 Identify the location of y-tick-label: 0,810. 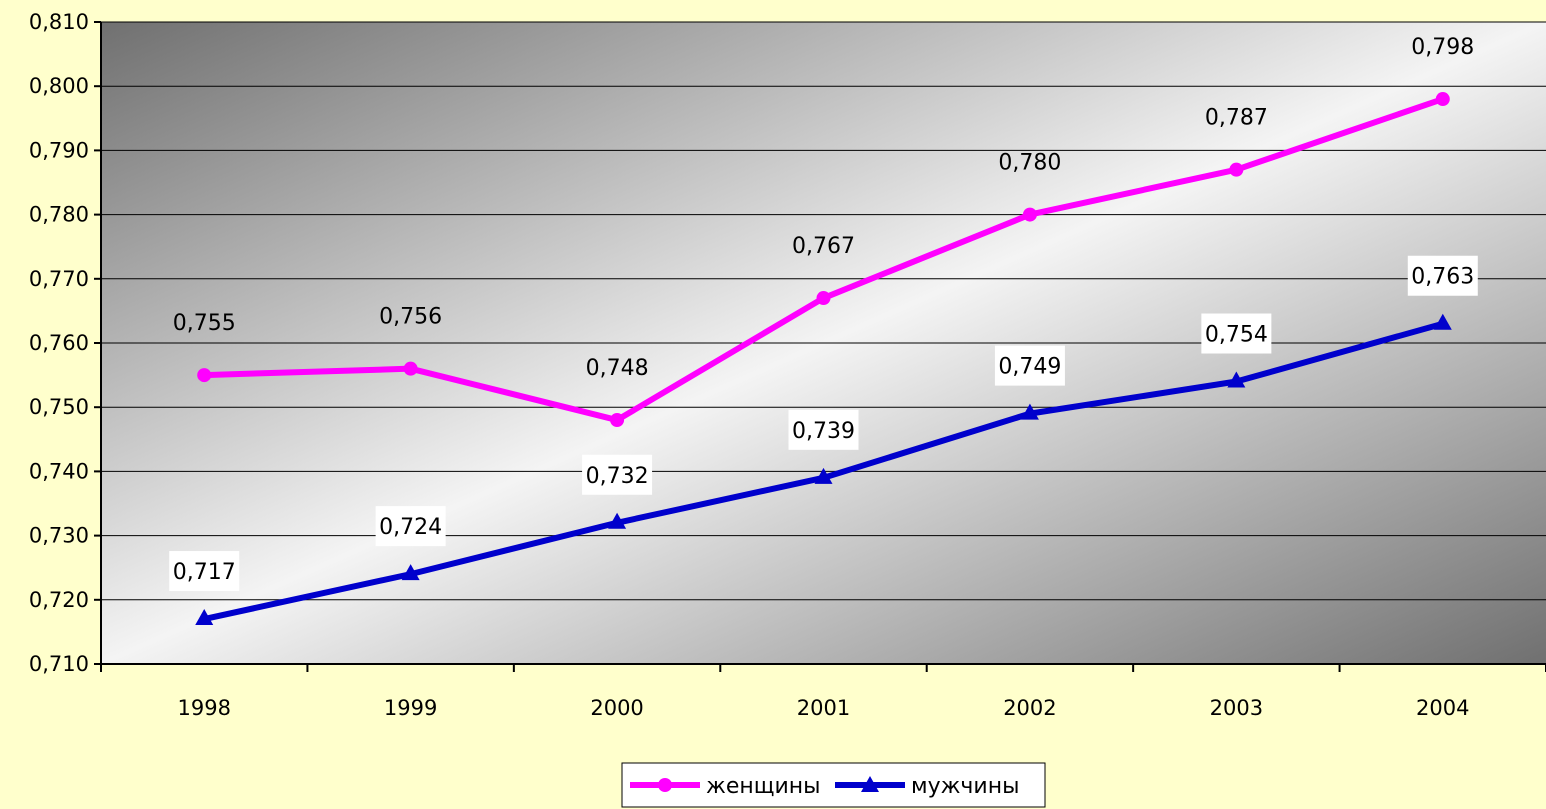
(59, 22).